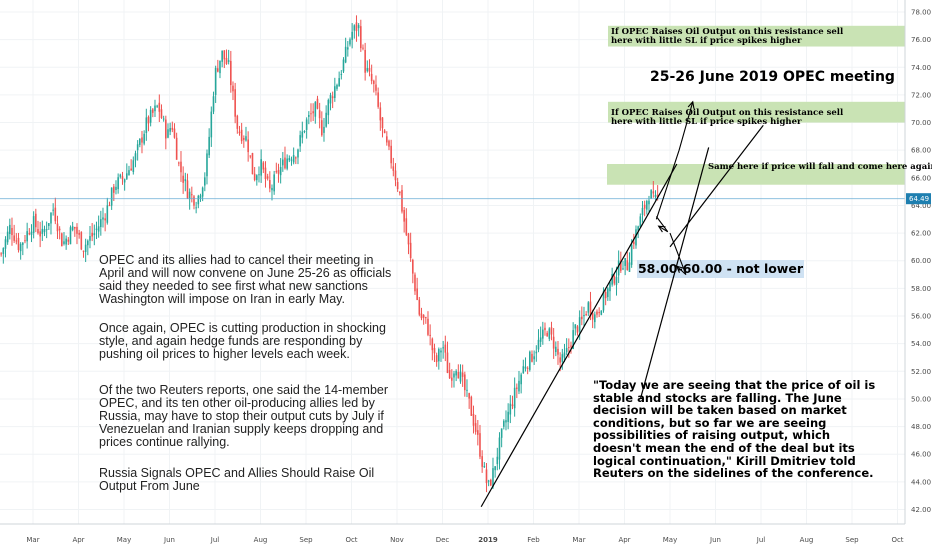 Image resolution: width=932 pixels, height=550 pixels. Describe the element at coordinates (921, 317) in the screenshot. I see `y-tick-label: 56.00` at that location.